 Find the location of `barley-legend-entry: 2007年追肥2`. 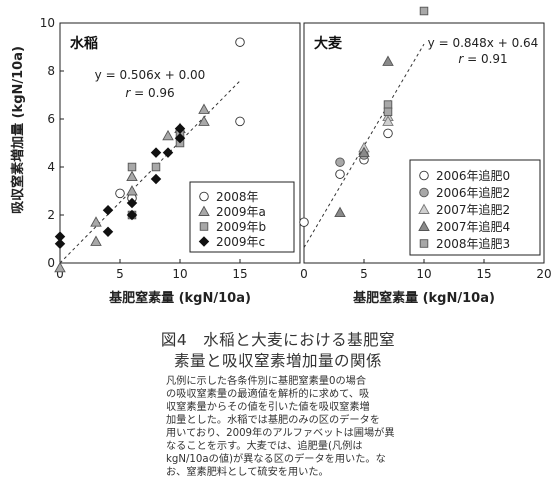

barley-legend-entry: 2007年追肥2 is located at coordinates (473, 209).